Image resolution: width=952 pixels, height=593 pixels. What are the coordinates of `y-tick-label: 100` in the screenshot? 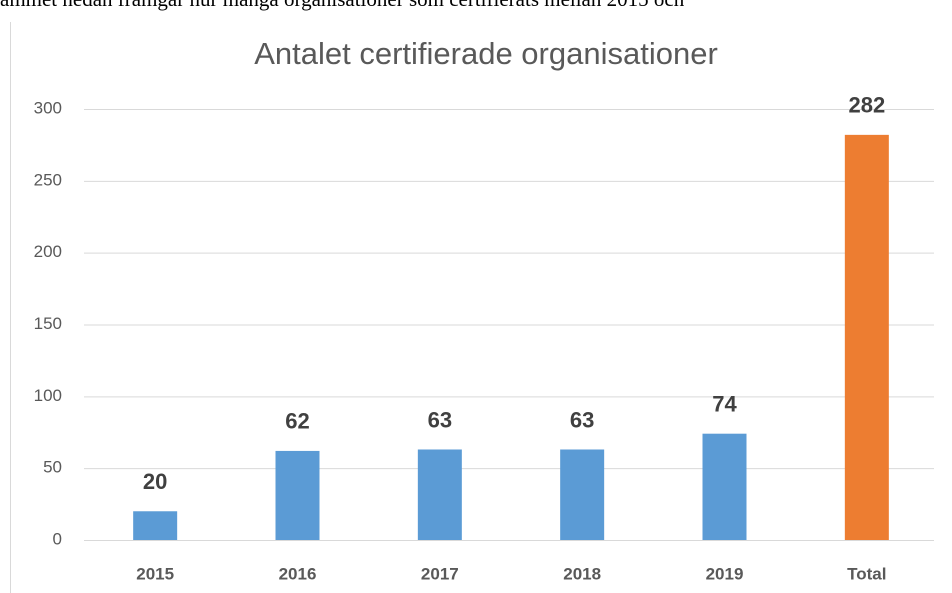 It's located at (48, 395).